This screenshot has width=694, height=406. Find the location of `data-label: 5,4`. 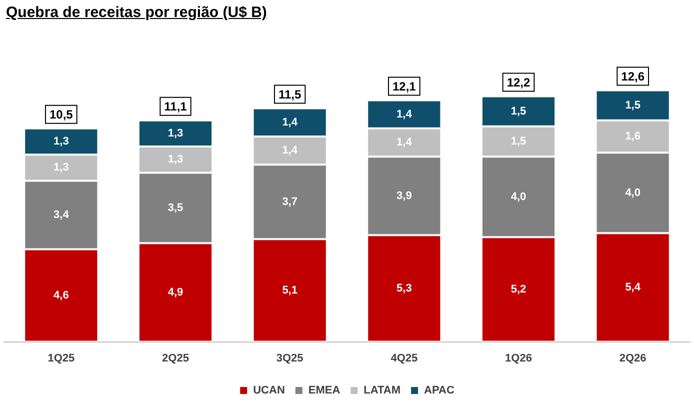

data-label: 5,4 is located at coordinates (633, 287).